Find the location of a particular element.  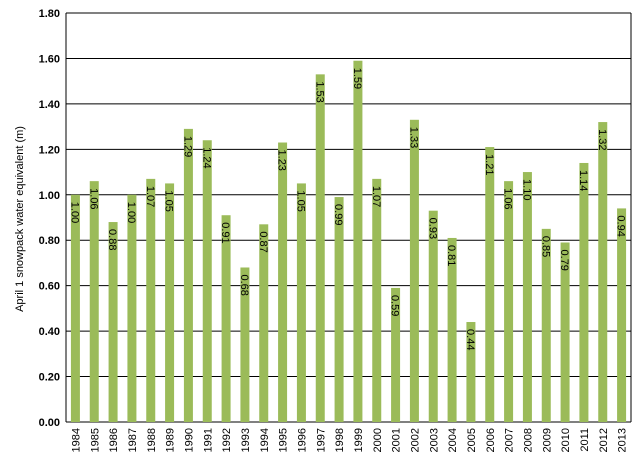

y-axis-label: April 1 snowpack water equivalent (m) is located at coordinates (20, 219).